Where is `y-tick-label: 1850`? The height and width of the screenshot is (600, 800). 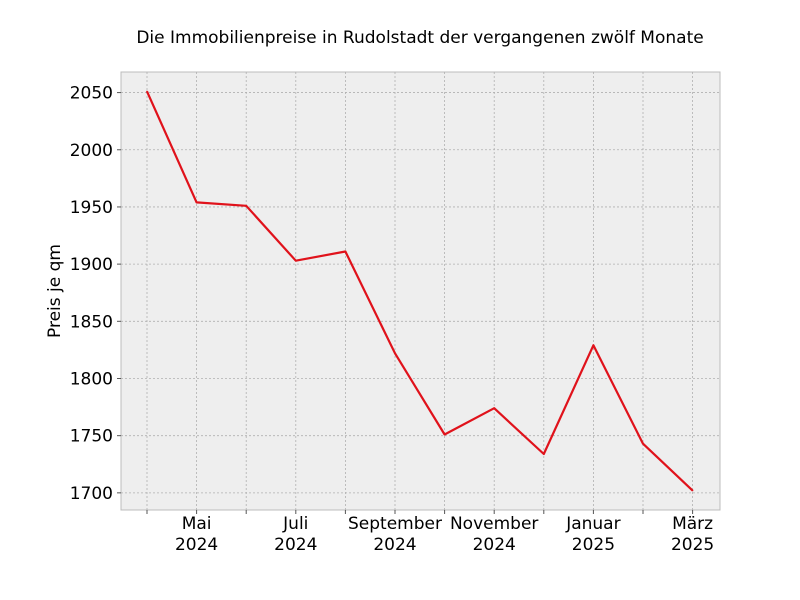 y-tick-label: 1850 is located at coordinates (91, 322).